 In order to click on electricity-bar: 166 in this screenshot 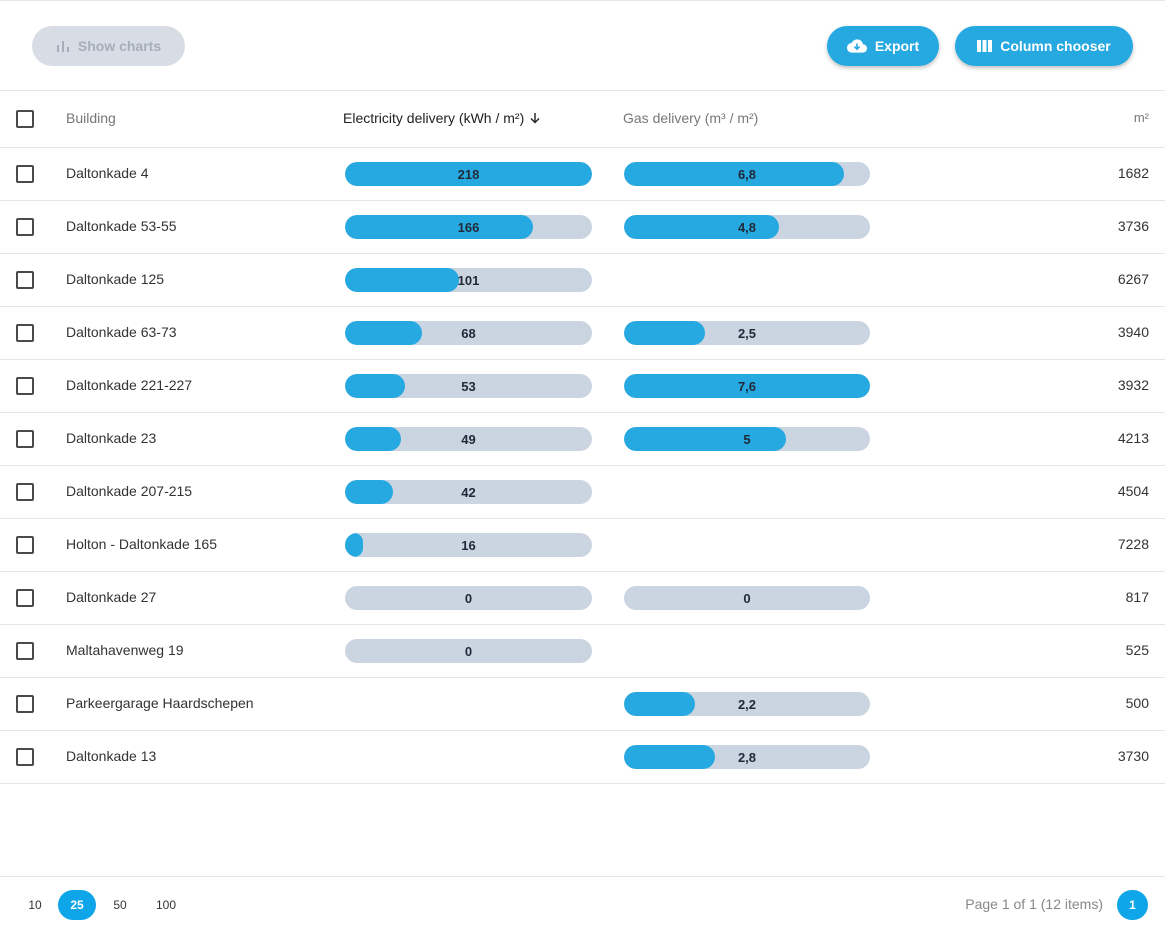, I will do `click(468, 227)`.